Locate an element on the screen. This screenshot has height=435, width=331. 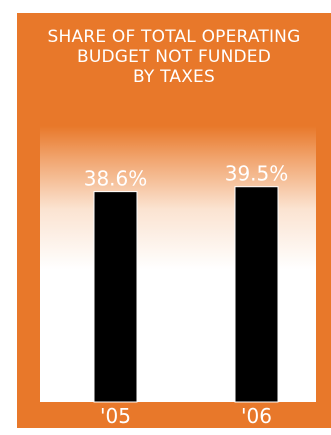
chart-title-line-3: BY TAXES is located at coordinates (174, 77).